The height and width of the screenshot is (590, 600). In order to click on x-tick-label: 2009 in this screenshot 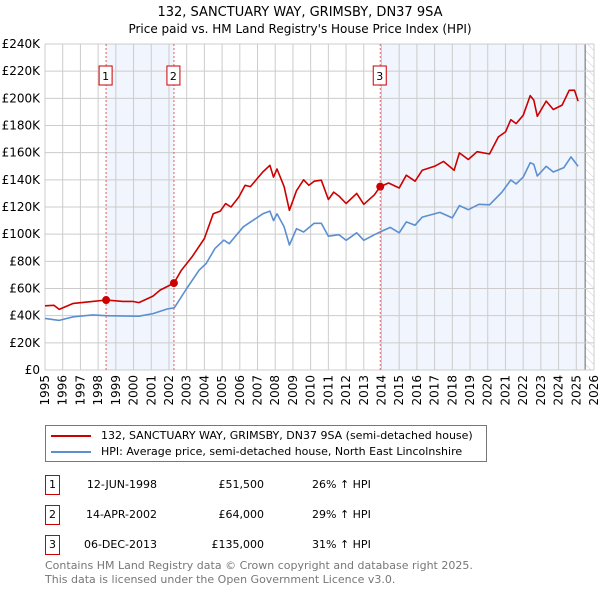, I will do `click(293, 390)`.